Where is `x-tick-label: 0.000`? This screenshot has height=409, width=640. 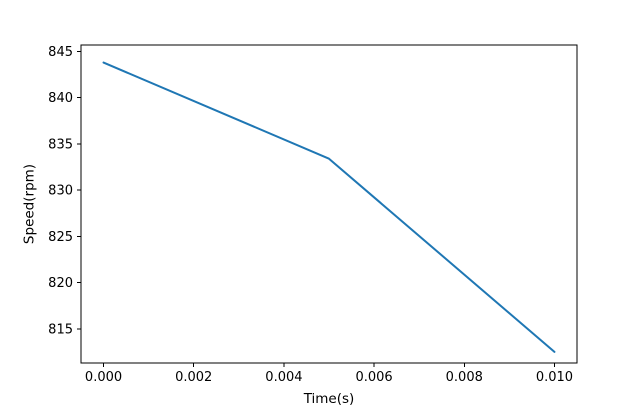 x-tick-label: 0.000 is located at coordinates (103, 377).